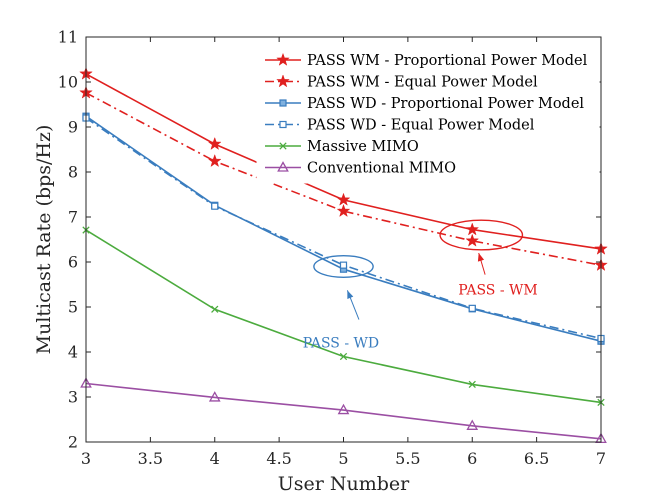  I want to click on y-tick-label: 9, so click(73, 127).